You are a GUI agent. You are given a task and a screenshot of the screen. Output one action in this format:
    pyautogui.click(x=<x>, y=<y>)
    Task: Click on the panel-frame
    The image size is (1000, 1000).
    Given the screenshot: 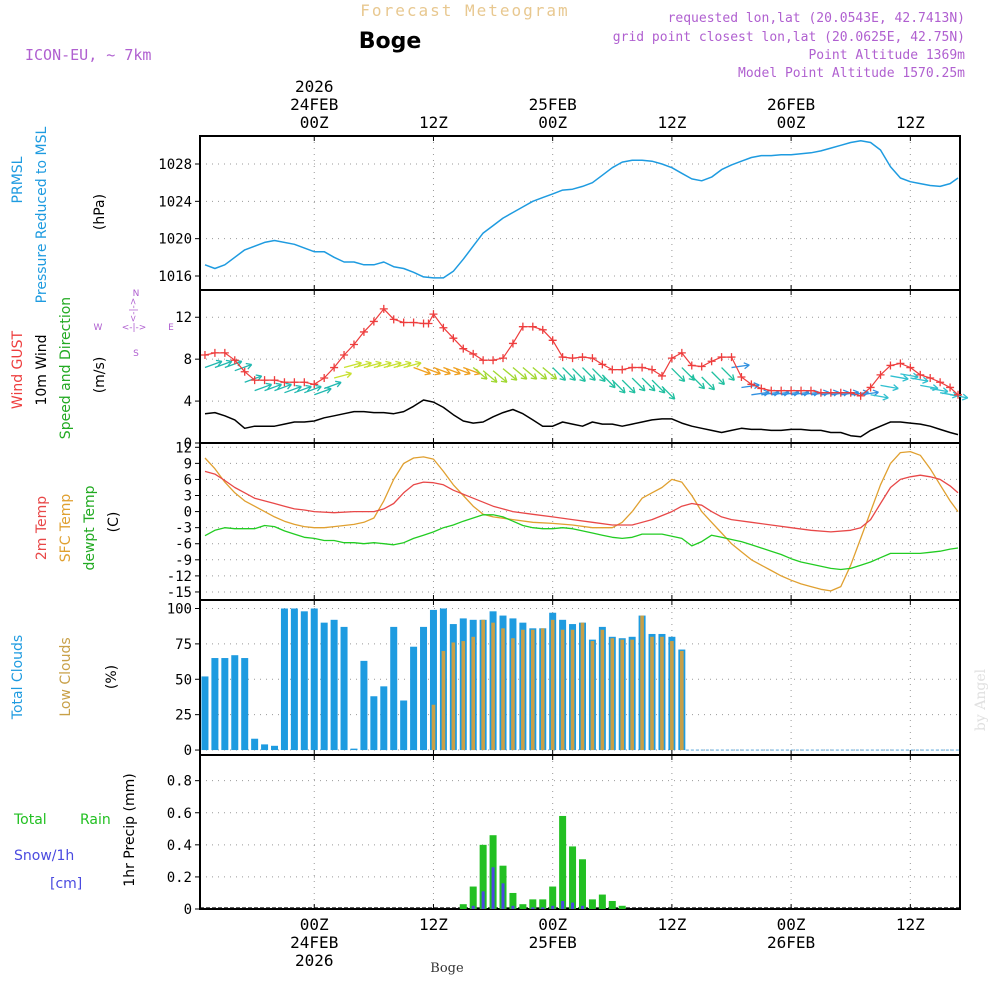 What is the action you would take?
    pyautogui.click(x=580, y=213)
    